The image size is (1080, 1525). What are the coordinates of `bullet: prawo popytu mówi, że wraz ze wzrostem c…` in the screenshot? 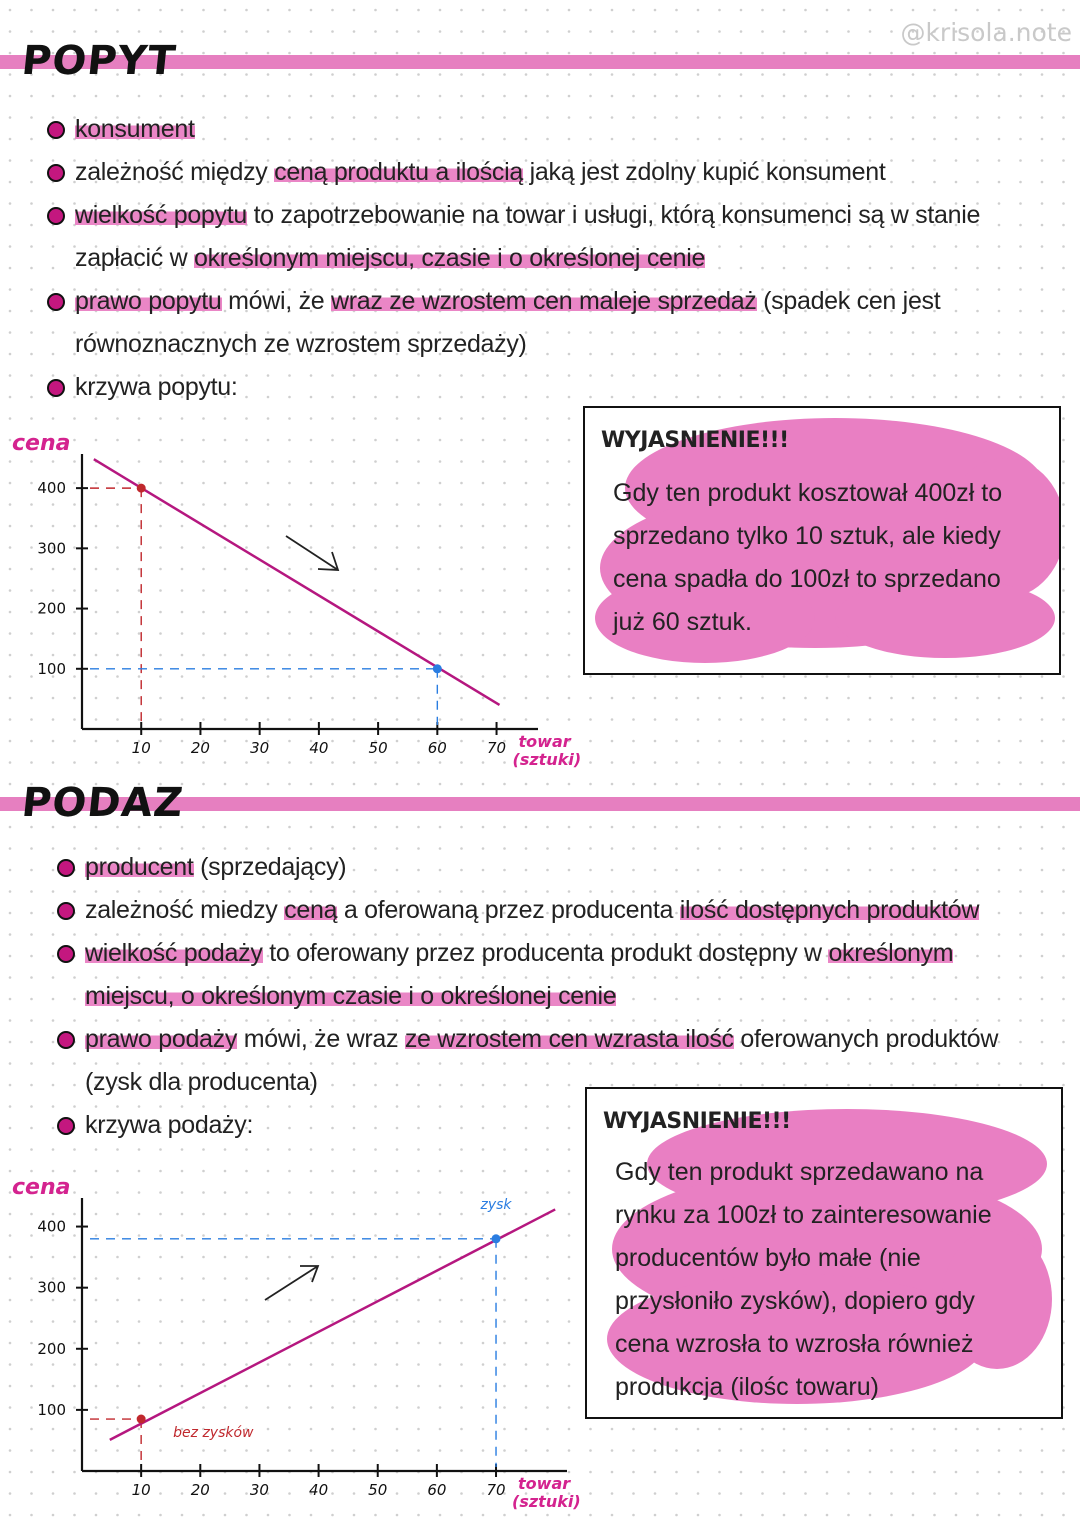 It's located at (525, 323).